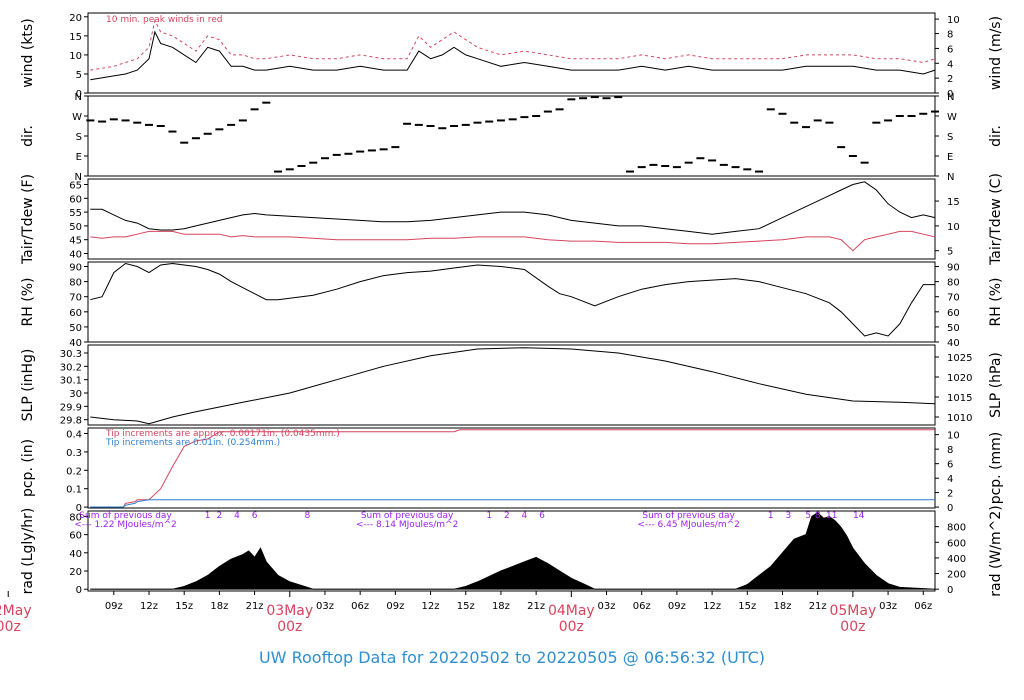 Image resolution: width=1024 pixels, height=700 pixels. Describe the element at coordinates (360, 606) in the screenshot. I see `x-tick-label: 06z` at that location.